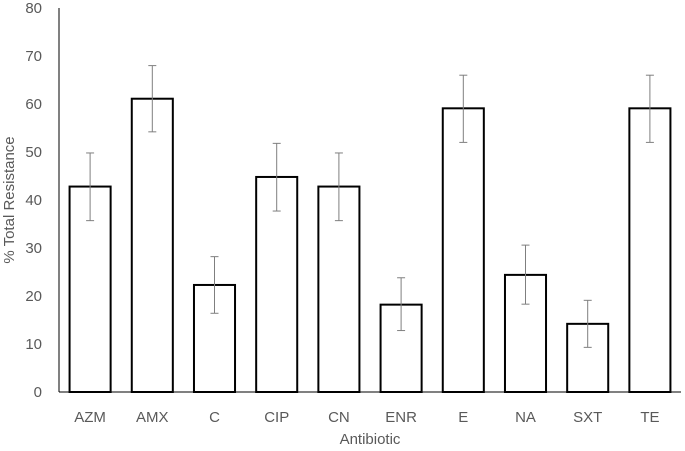 This screenshot has width=685, height=451. What do you see at coordinates (366, 417) in the screenshot?
I see `x-axis-ticks: AZM AMX C CIP CN ENR E NA SXT TE` at bounding box center [366, 417].